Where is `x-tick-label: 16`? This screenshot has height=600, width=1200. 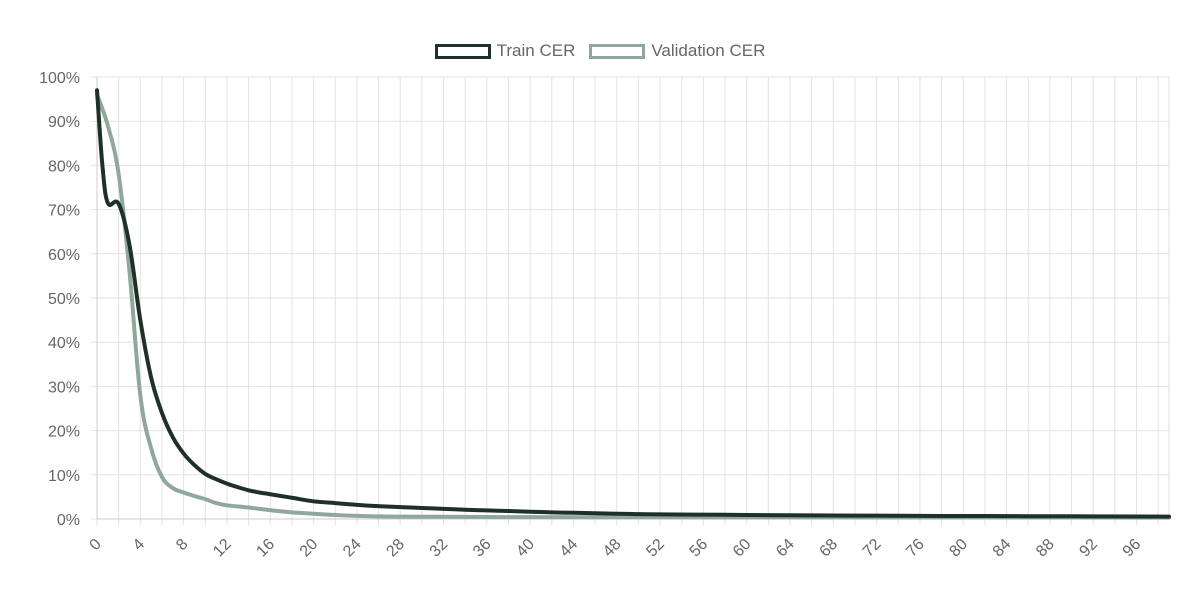
x-tick-label: 16 is located at coordinates (265, 548).